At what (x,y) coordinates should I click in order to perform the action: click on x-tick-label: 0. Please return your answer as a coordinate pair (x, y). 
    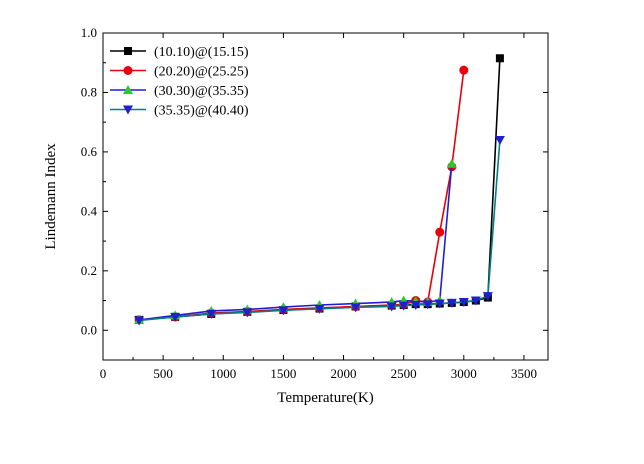
    Looking at the image, I should click on (103, 373).